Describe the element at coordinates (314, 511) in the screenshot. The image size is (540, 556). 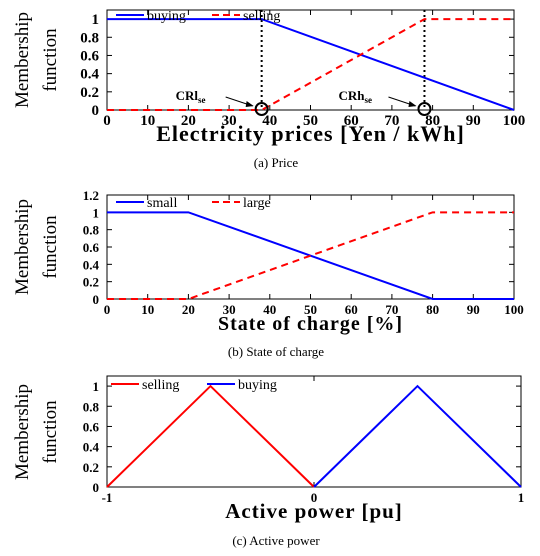
I see `x-axis-label: Active power [pu]` at that location.